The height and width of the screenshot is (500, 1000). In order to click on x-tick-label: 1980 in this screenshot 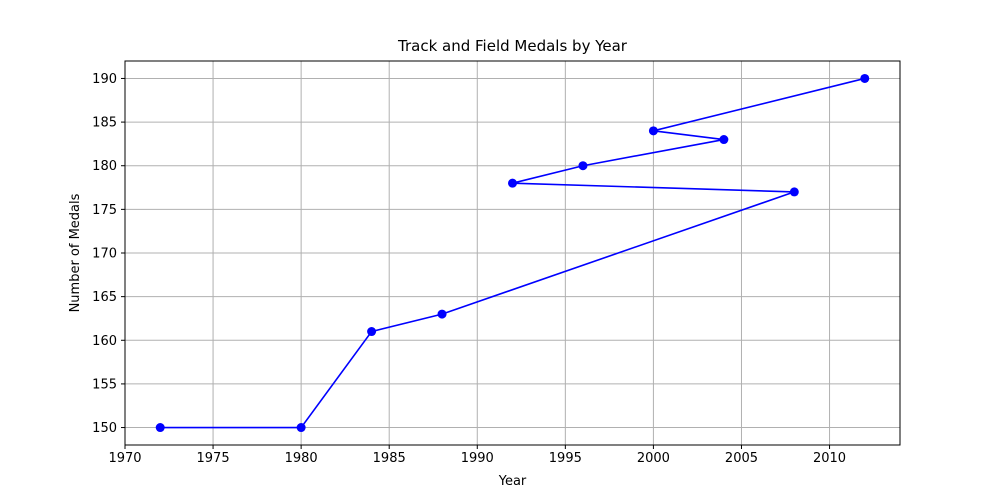, I will do `click(301, 458)`.